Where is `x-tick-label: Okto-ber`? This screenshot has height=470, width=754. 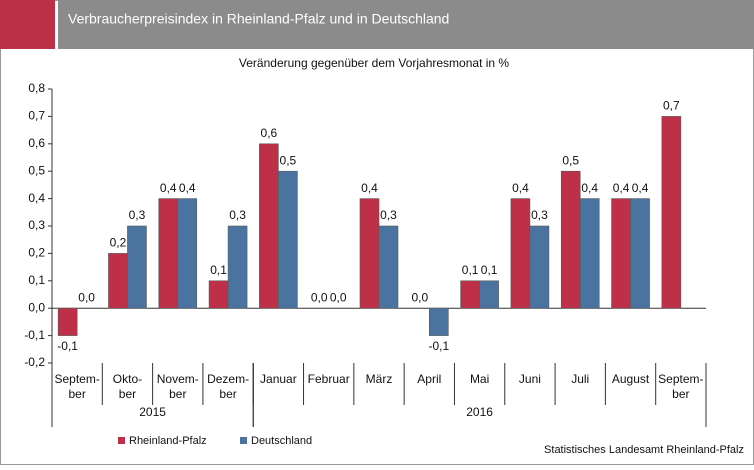 x-tick-label: Okto-ber is located at coordinates (127, 386).